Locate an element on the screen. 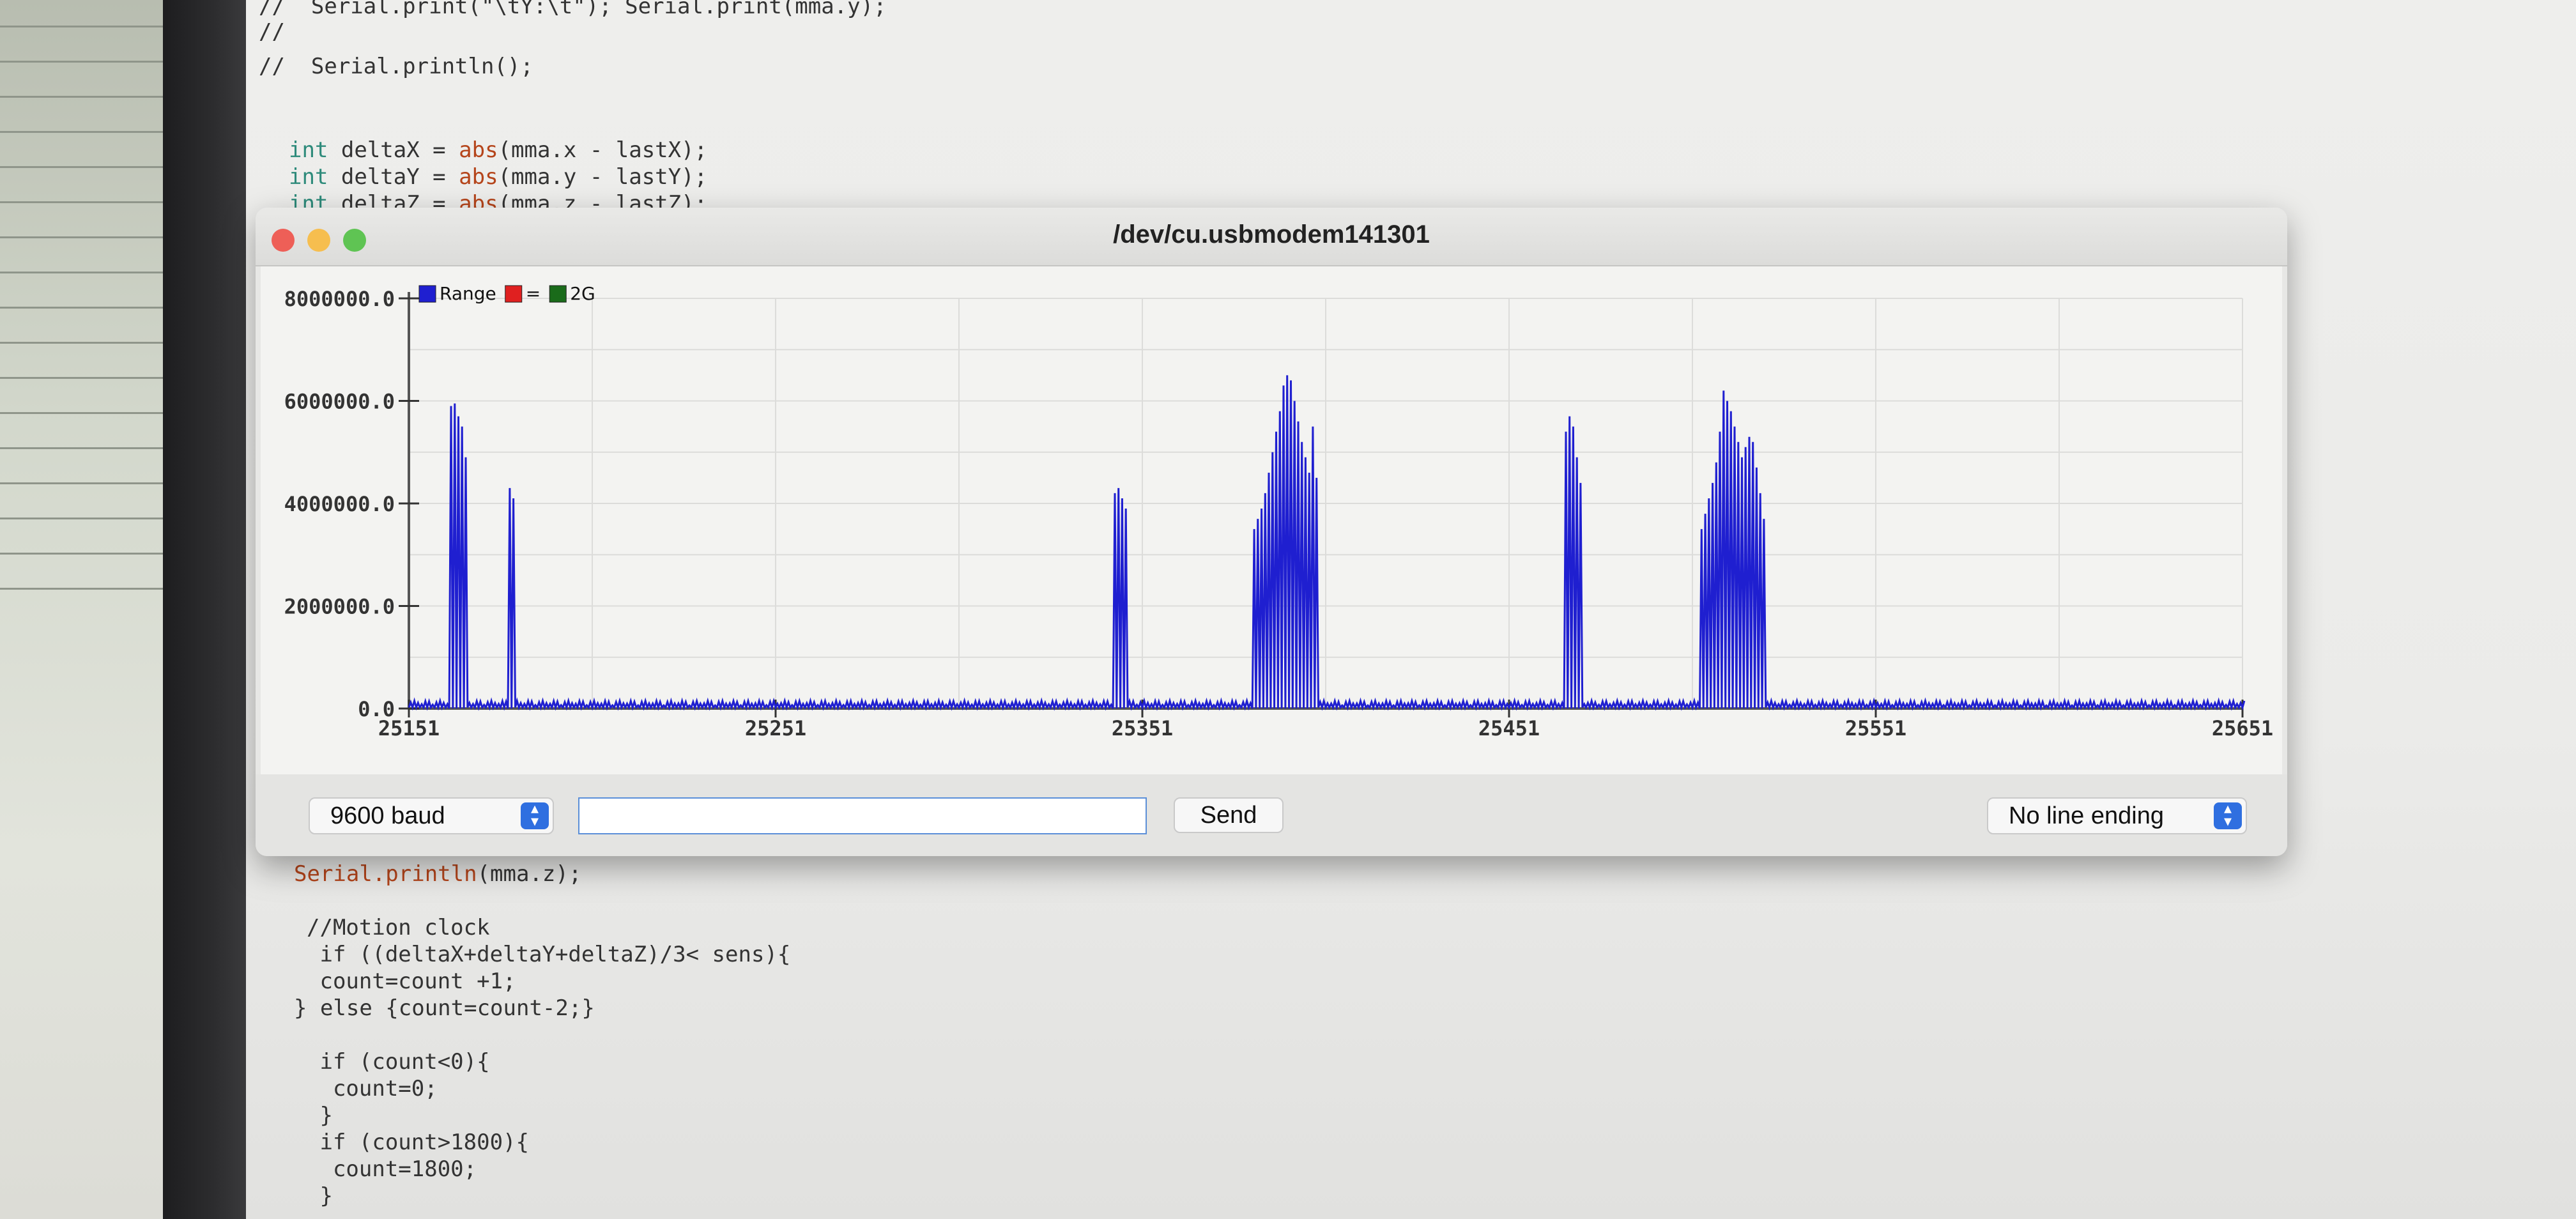 Image resolution: width=2576 pixels, height=1219 pixels. code-line: if (count>1800){ is located at coordinates (418, 1142).